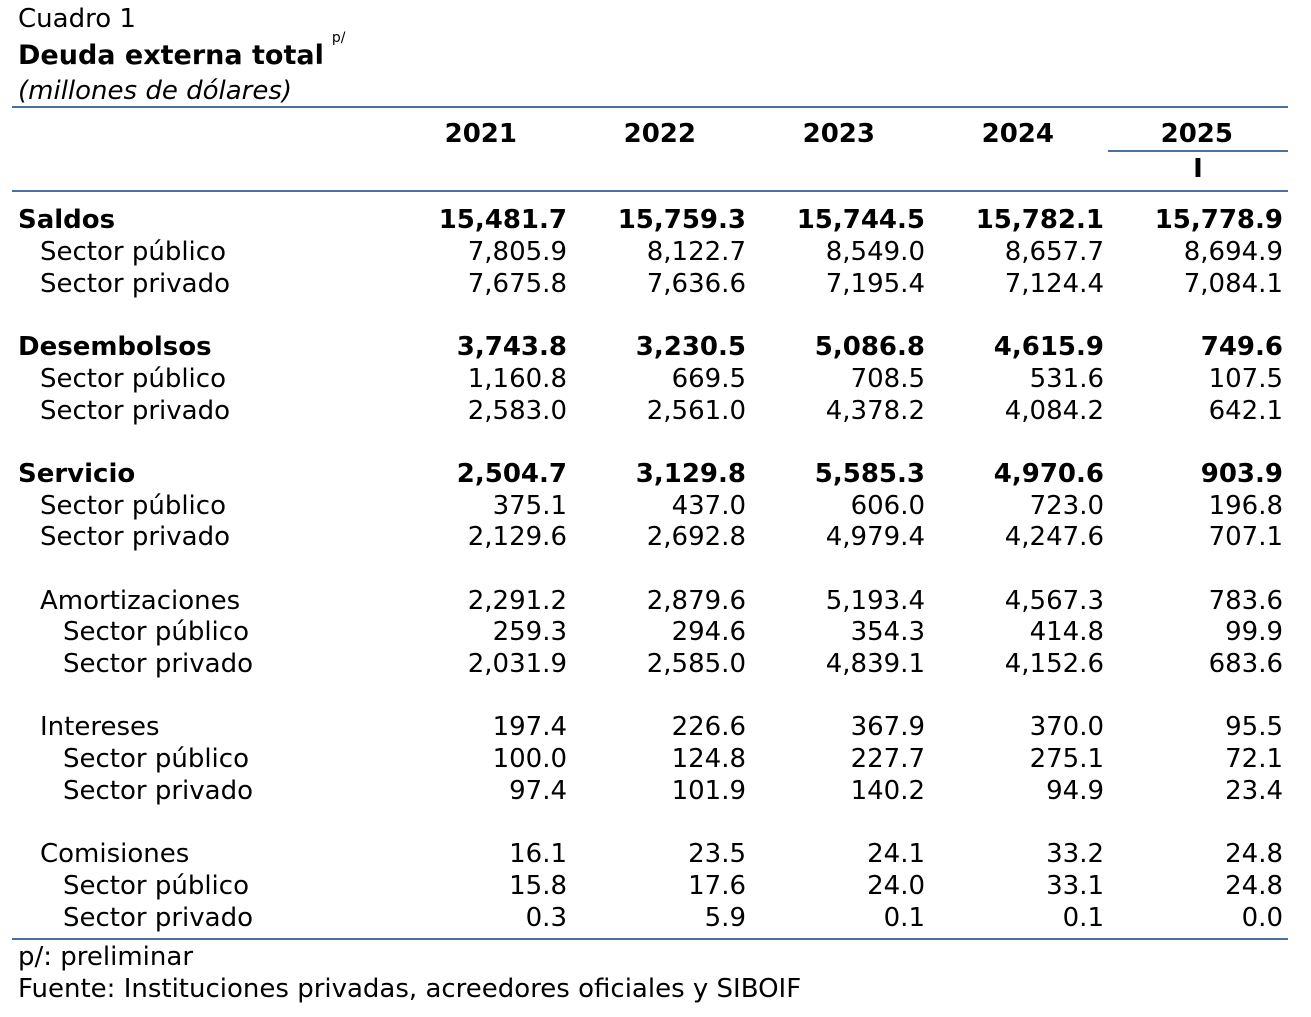  I want to click on cell-2023: 15,744.5, so click(860, 220).